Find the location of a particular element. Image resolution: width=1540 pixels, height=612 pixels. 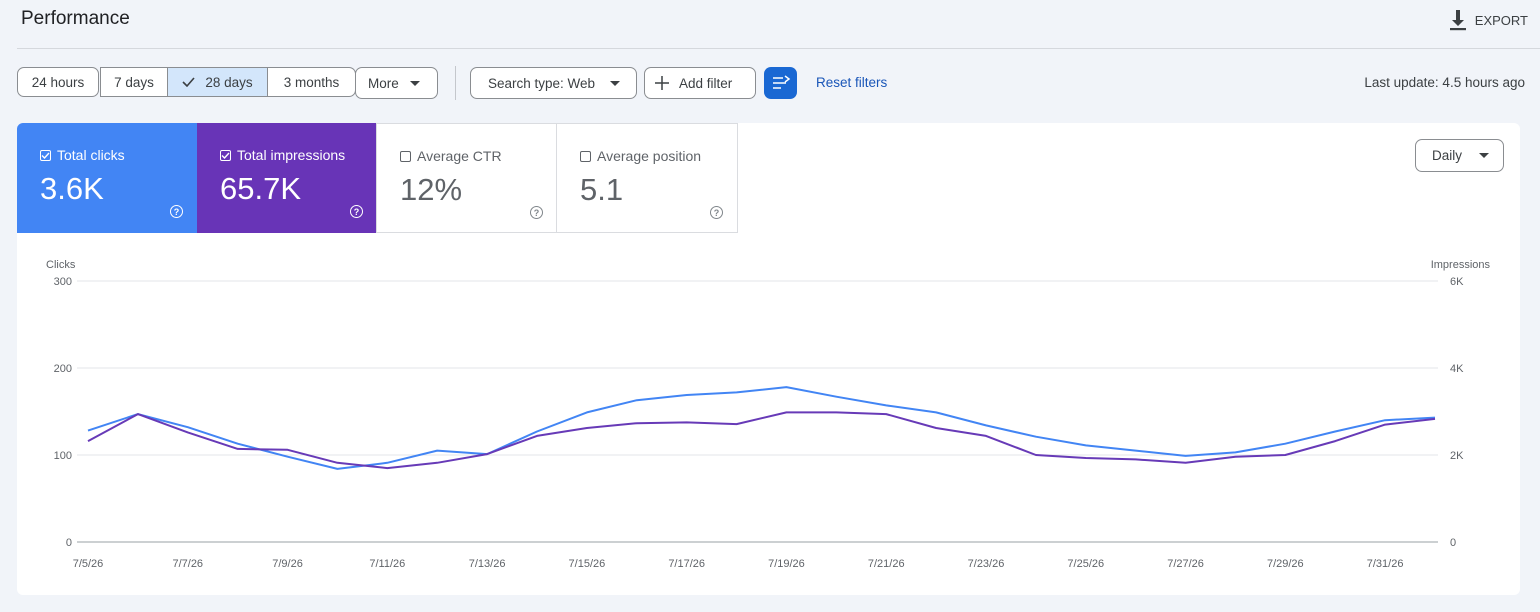

add-filter-label: Add filter is located at coordinates (706, 83).